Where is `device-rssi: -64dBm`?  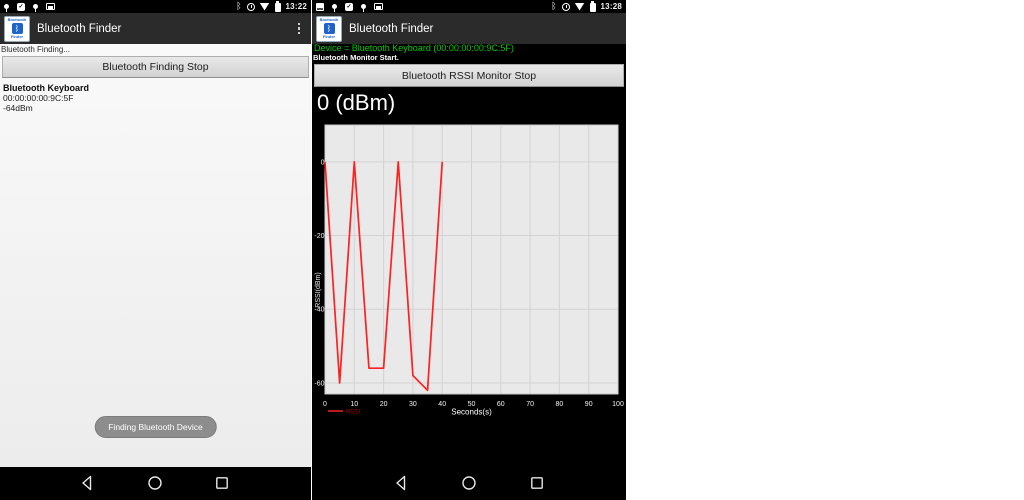
device-rssi: -64dBm is located at coordinates (18, 108).